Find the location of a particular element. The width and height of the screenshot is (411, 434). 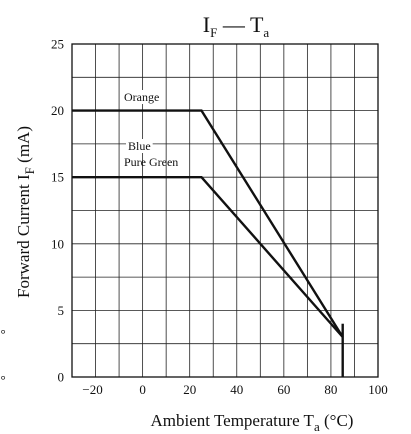

y-tick-labels: 0 5 10 15 20 25 is located at coordinates (57, 211).